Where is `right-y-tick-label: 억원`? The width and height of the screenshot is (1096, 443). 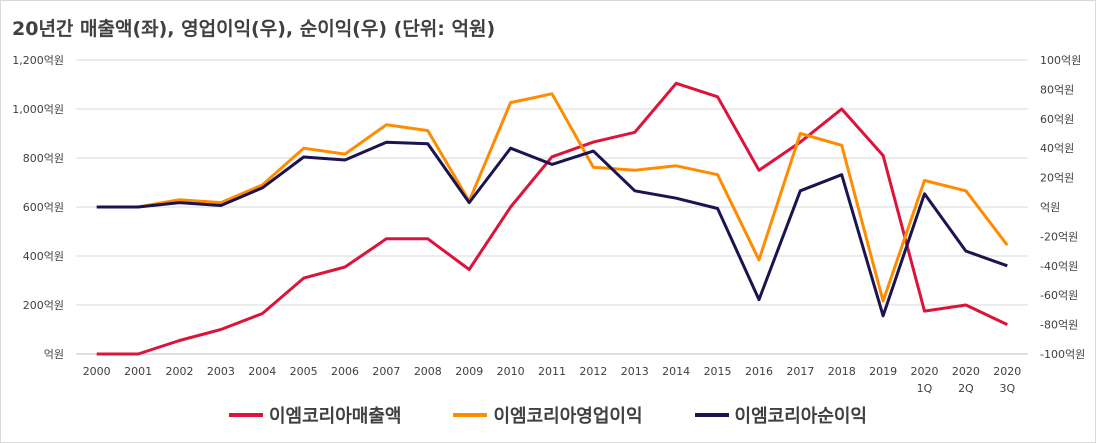
right-y-tick-label: 억원 is located at coordinates (1050, 207).